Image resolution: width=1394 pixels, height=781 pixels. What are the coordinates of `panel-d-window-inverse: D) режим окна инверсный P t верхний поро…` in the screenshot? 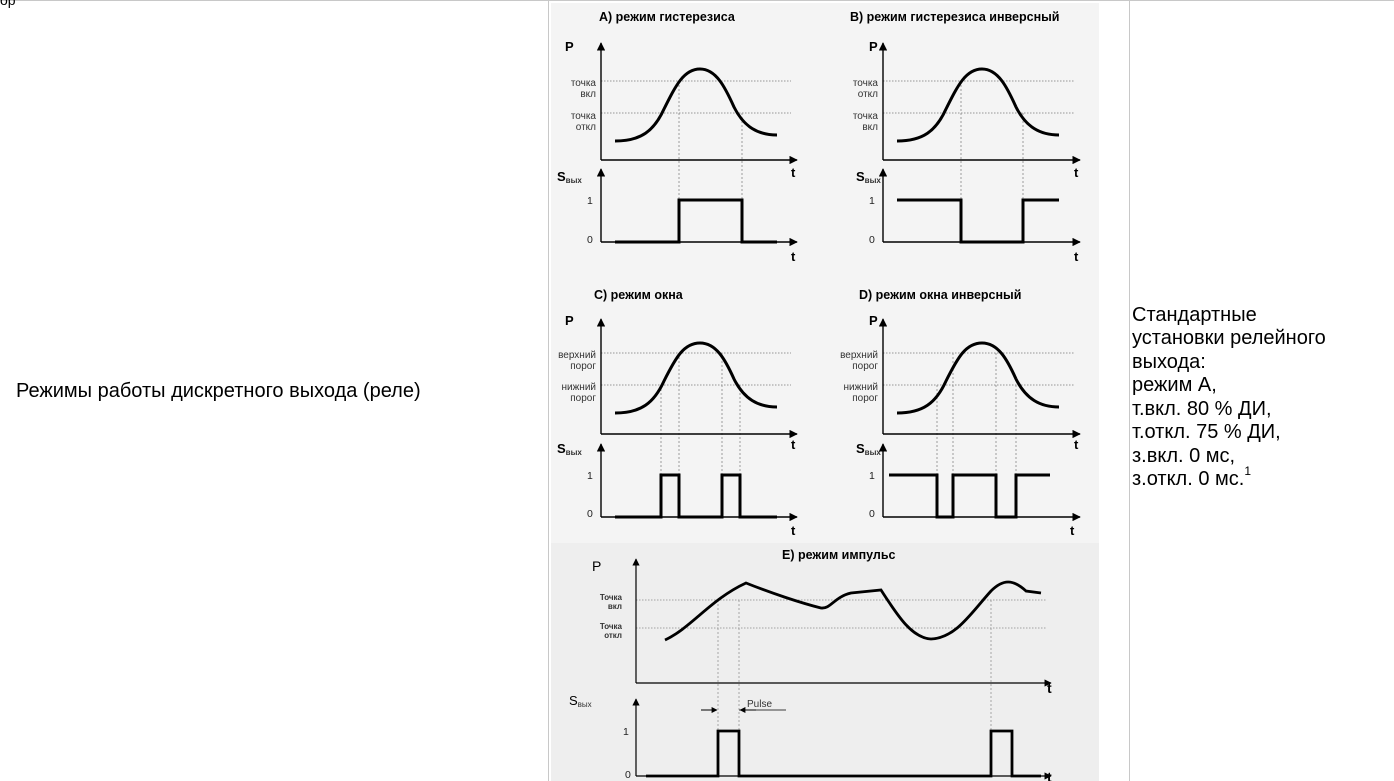 It's located at (960, 413).